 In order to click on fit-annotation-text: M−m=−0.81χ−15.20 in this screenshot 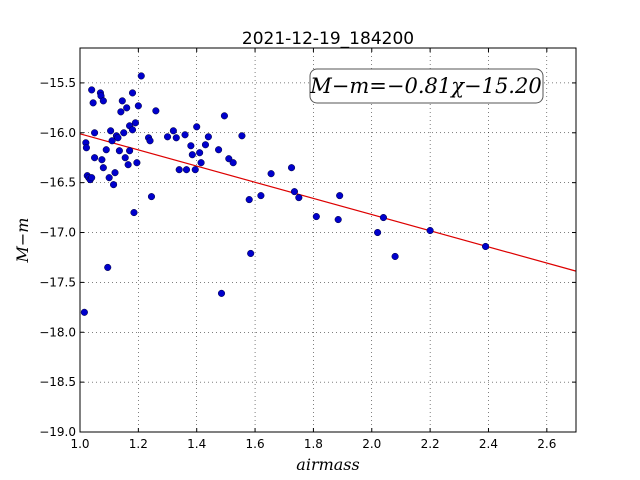, I will do `click(425, 86)`.